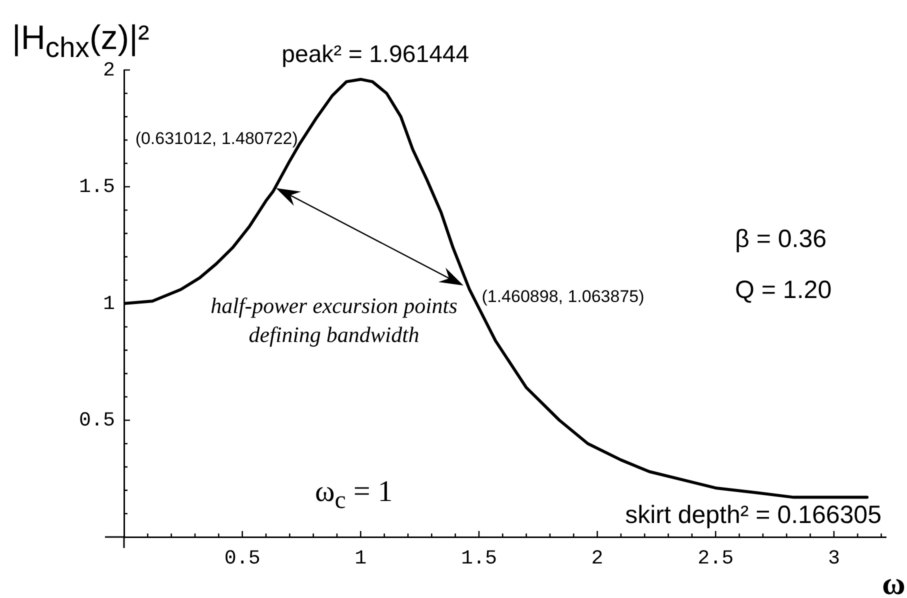  What do you see at coordinates (96, 421) in the screenshot?
I see `y-tick-label: 0.5` at bounding box center [96, 421].